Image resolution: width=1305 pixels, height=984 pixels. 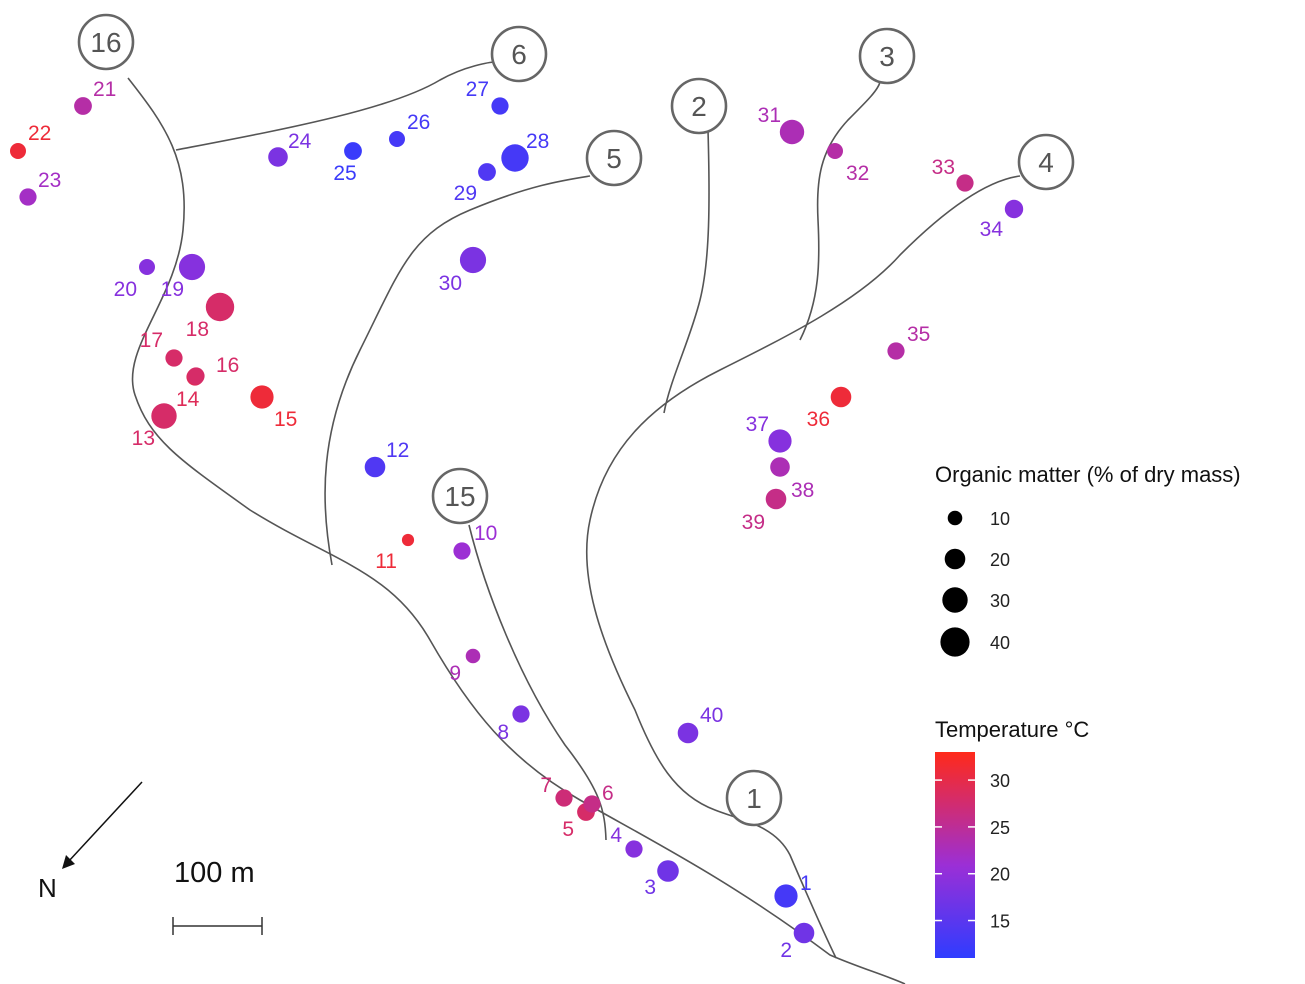 What do you see at coordinates (1000, 781) in the screenshot?
I see `color-legend-label-30: 30` at bounding box center [1000, 781].